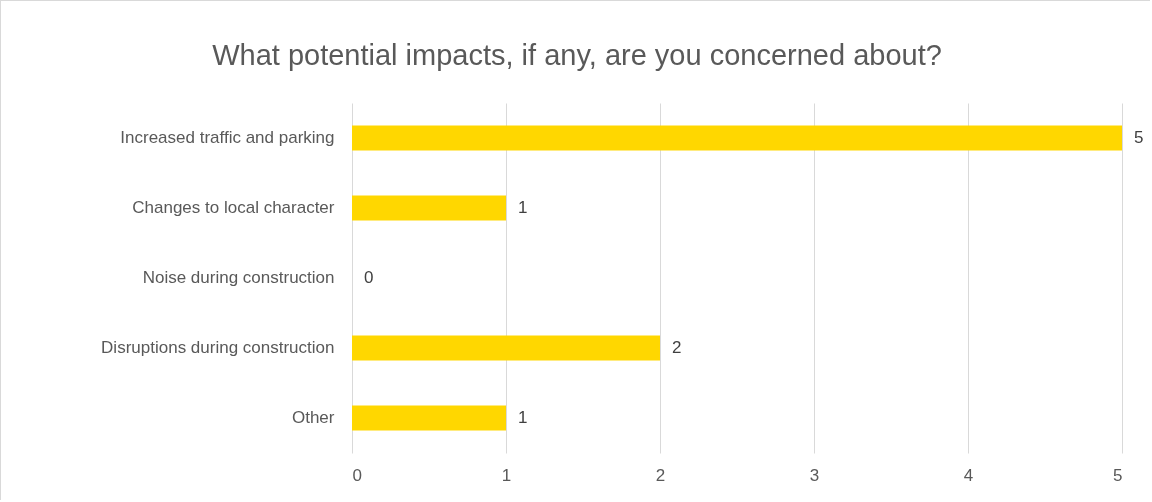  Describe the element at coordinates (1118, 475) in the screenshot. I see `x-tick-label: 5` at that location.